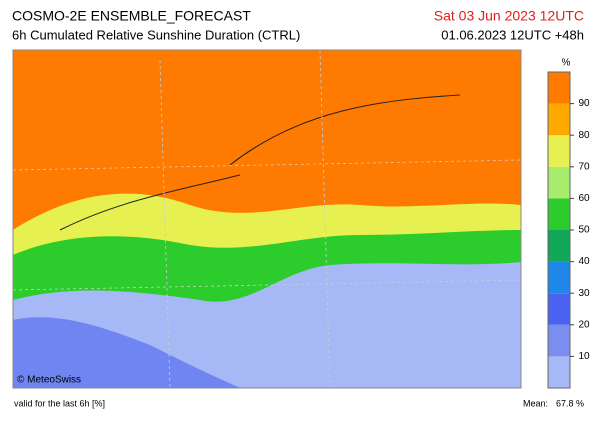 This screenshot has height=426, width=600. Describe the element at coordinates (584, 135) in the screenshot. I see `colorbar-tick-label: 80` at that location.